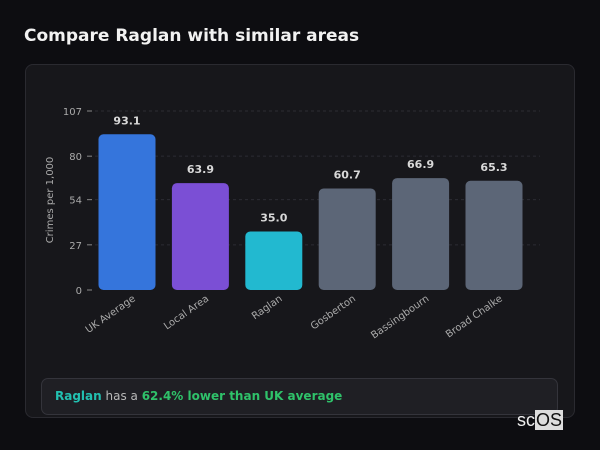 Image resolution: width=600 pixels, height=450 pixels. What do you see at coordinates (75, 246) in the screenshot?
I see `y-tick-label: 27` at bounding box center [75, 246].